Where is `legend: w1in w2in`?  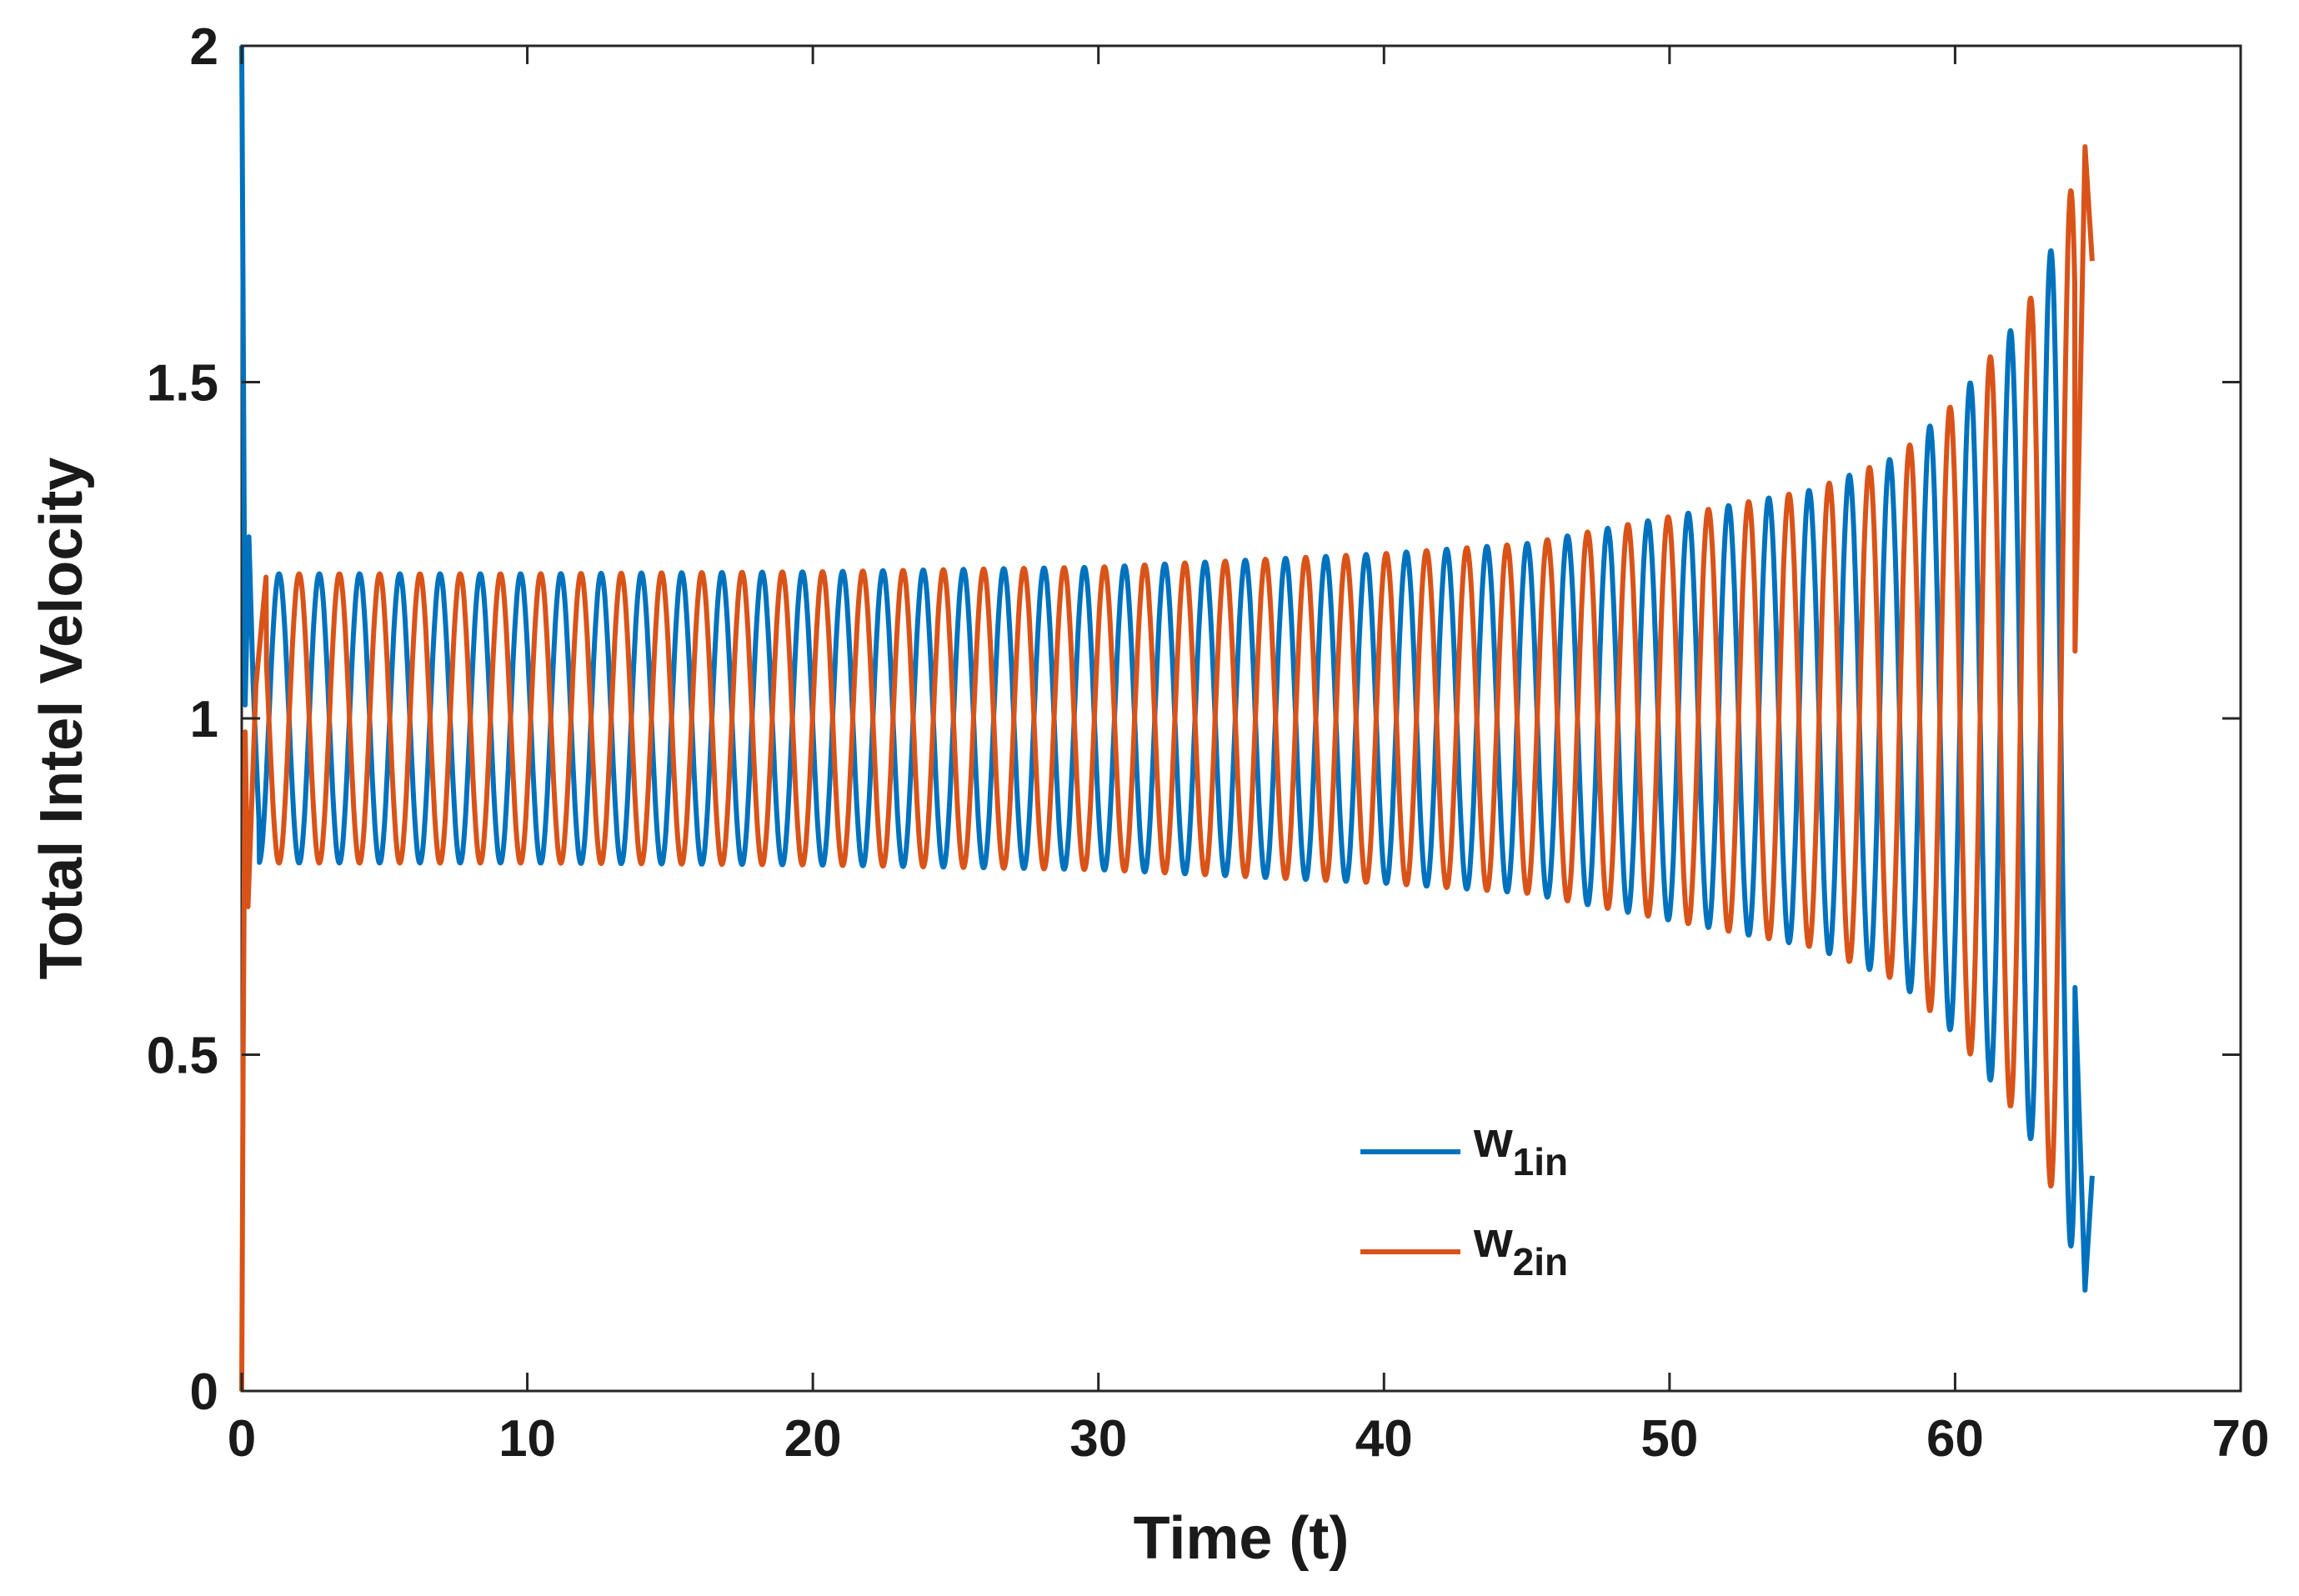 legend: w1in w2in is located at coordinates (1464, 1197).